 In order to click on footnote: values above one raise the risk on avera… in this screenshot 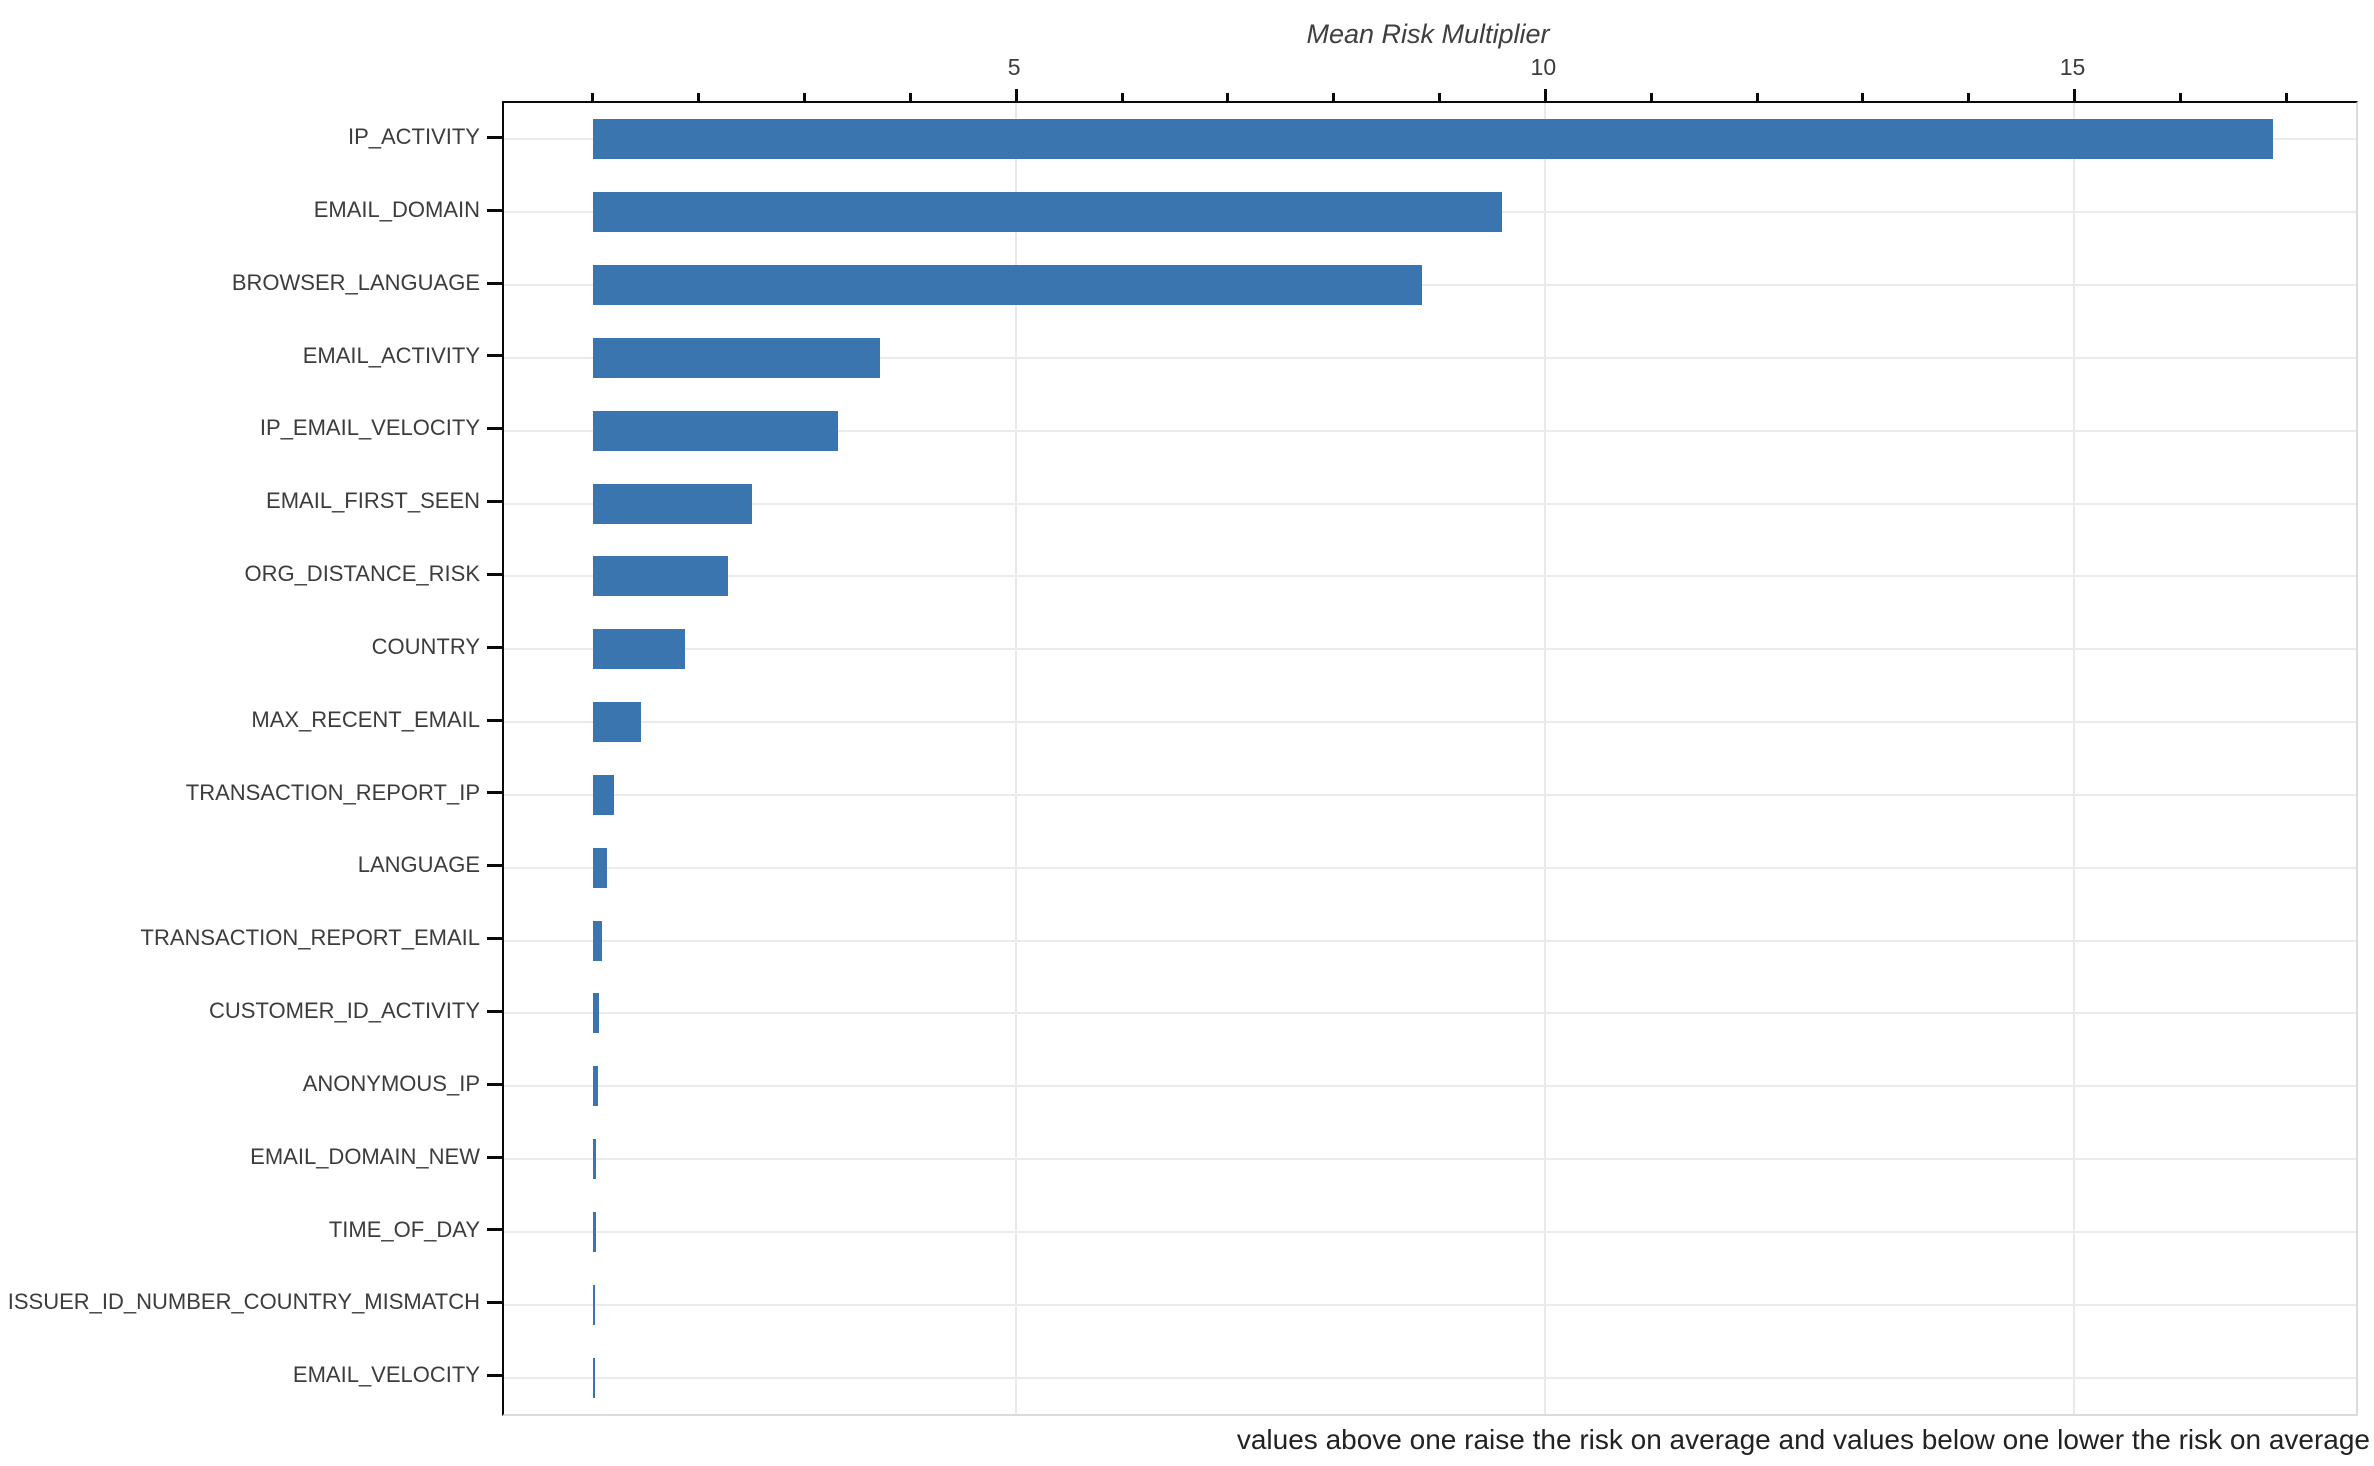, I will do `click(1803, 1439)`.